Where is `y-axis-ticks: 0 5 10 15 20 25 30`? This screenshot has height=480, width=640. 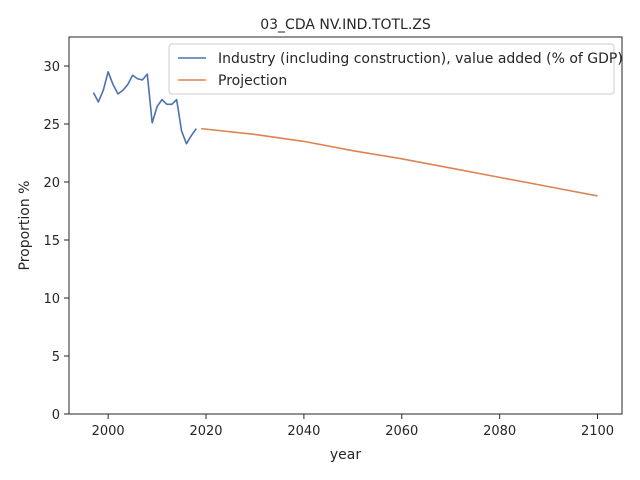 y-axis-ticks: 0 5 10 15 20 25 30 is located at coordinates (56, 241).